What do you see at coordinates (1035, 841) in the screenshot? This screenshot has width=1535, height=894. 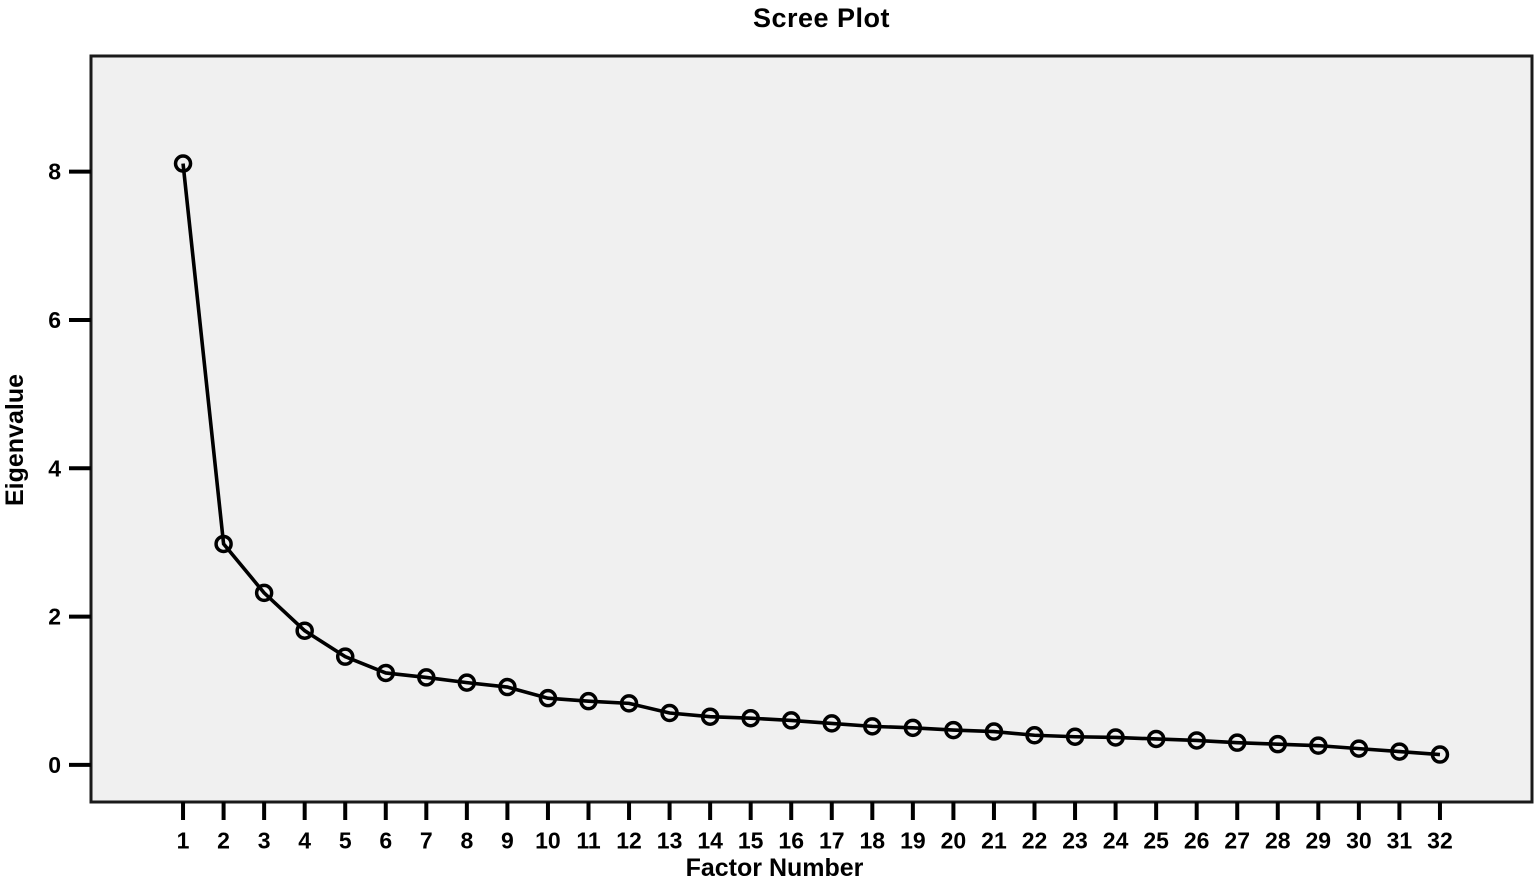 I see `x-axis-tick-label: 22` at bounding box center [1035, 841].